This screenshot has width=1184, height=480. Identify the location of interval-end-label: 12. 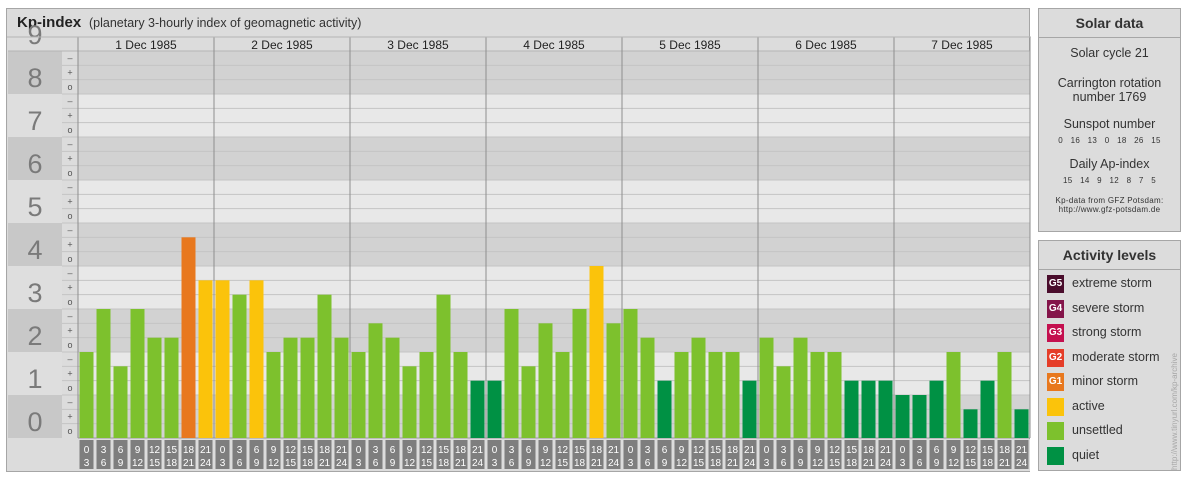
(546, 463).